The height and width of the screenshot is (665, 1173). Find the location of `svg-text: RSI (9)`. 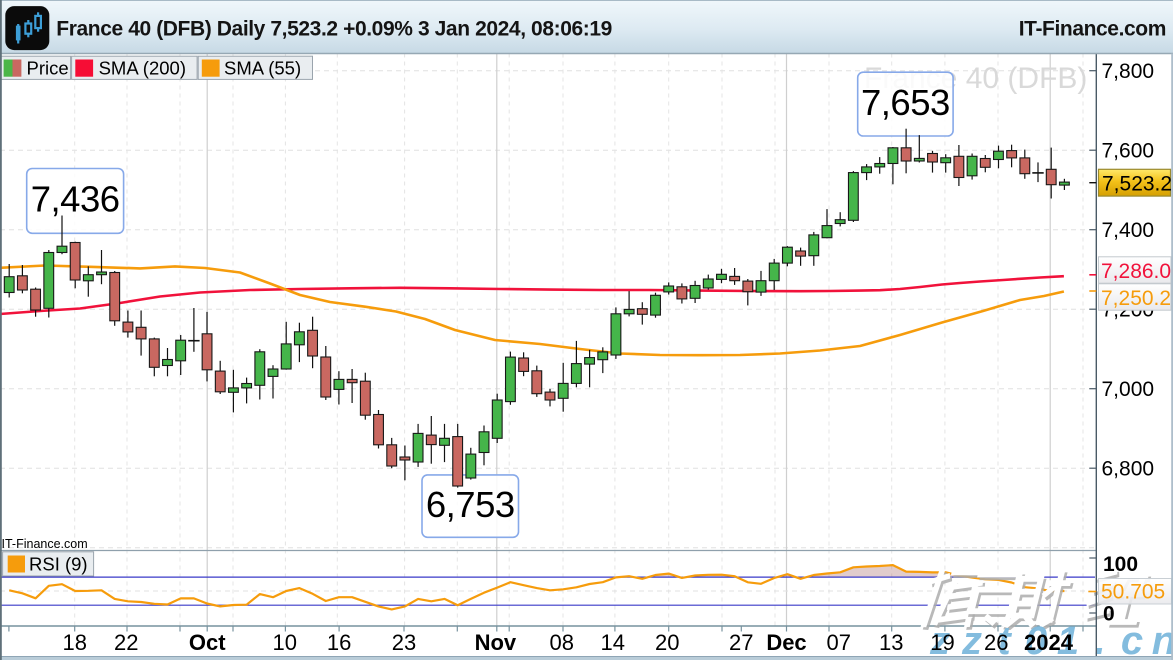

svg-text: RSI (9) is located at coordinates (58, 564).